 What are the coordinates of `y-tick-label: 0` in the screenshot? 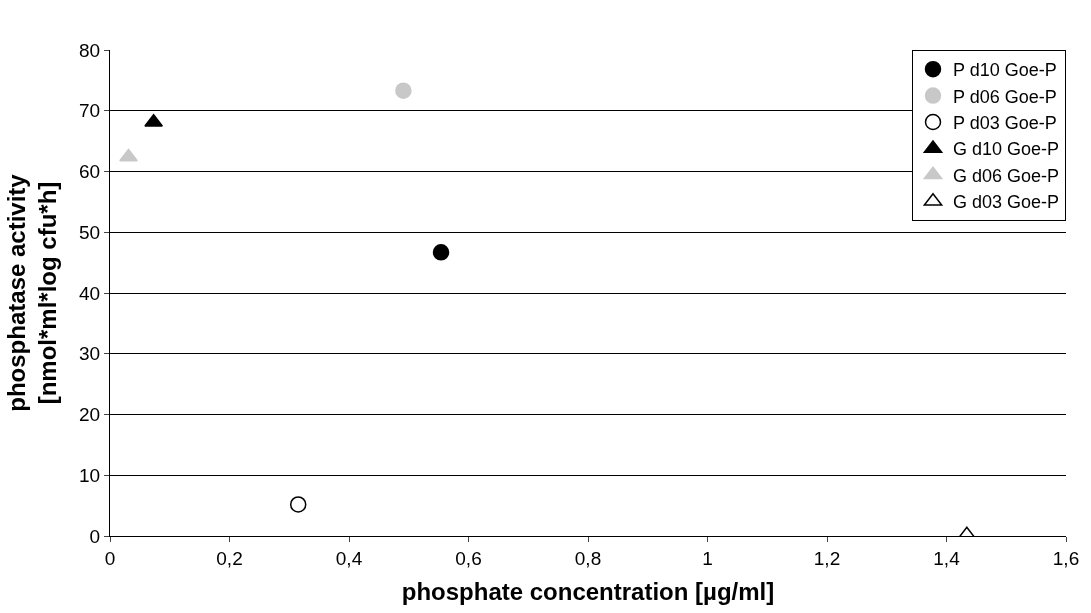 It's located at (95, 536).